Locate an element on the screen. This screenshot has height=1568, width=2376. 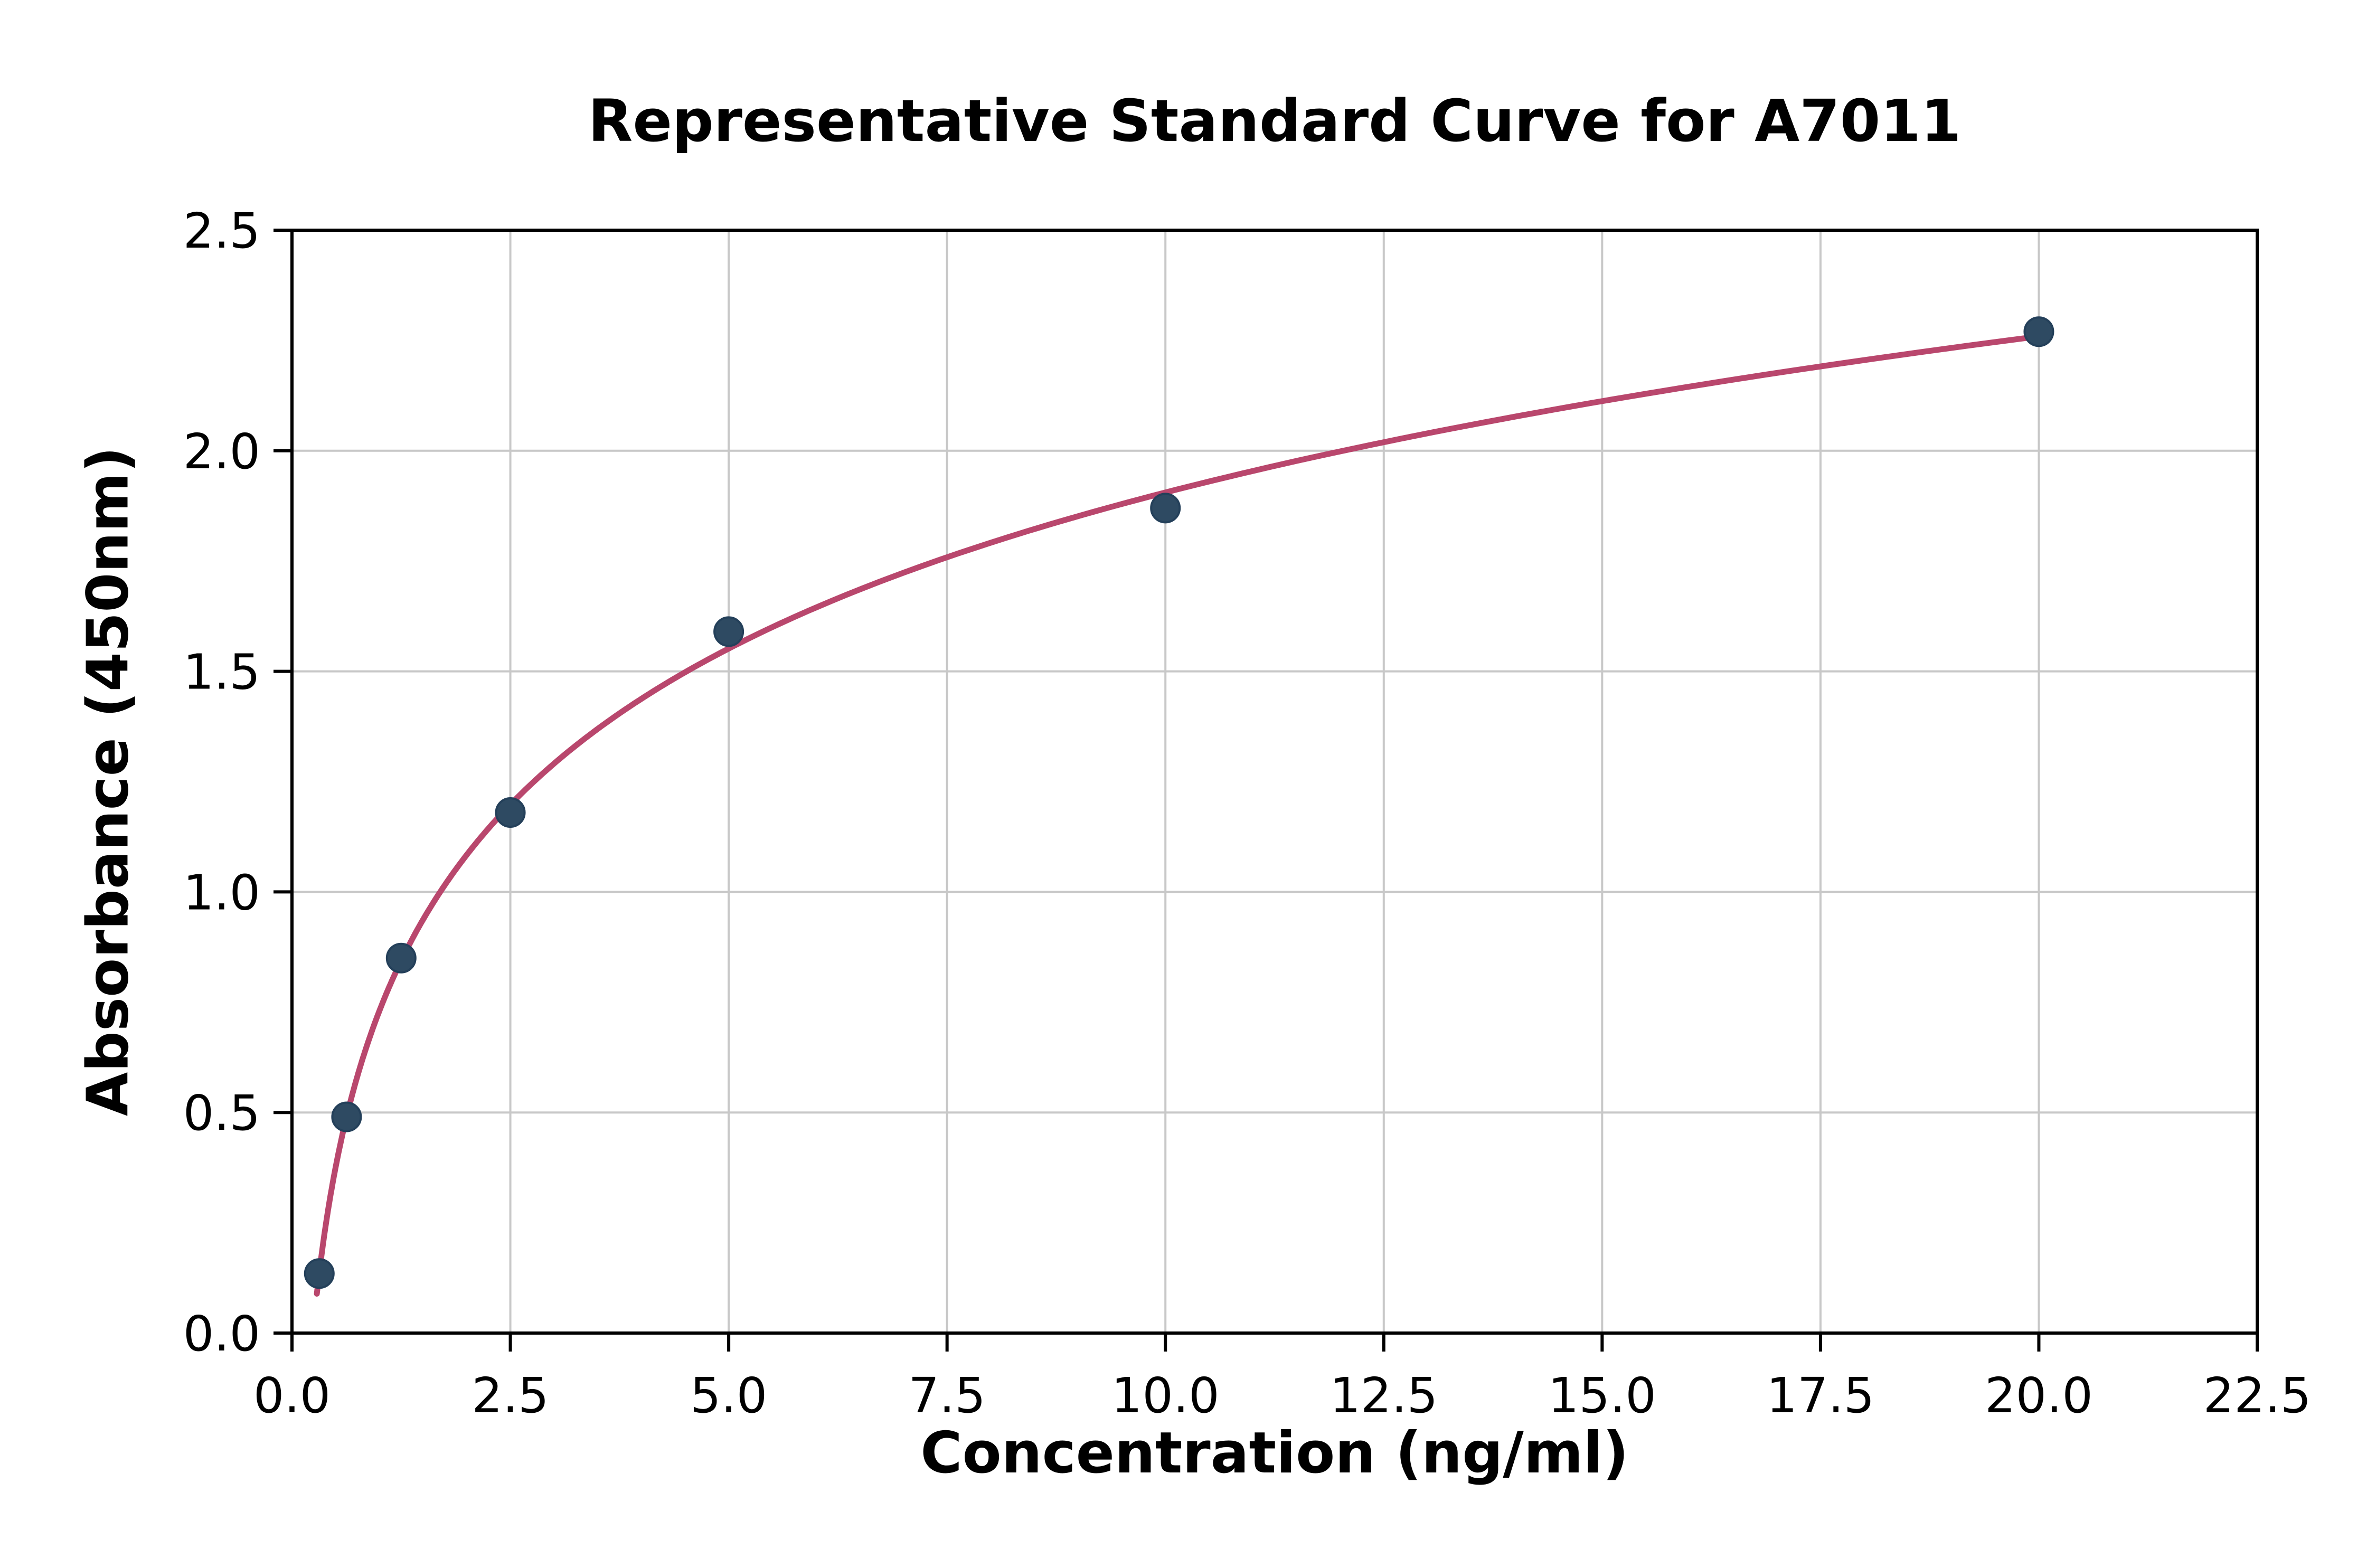
y-tick-label: 0.0 is located at coordinates (221, 1334).